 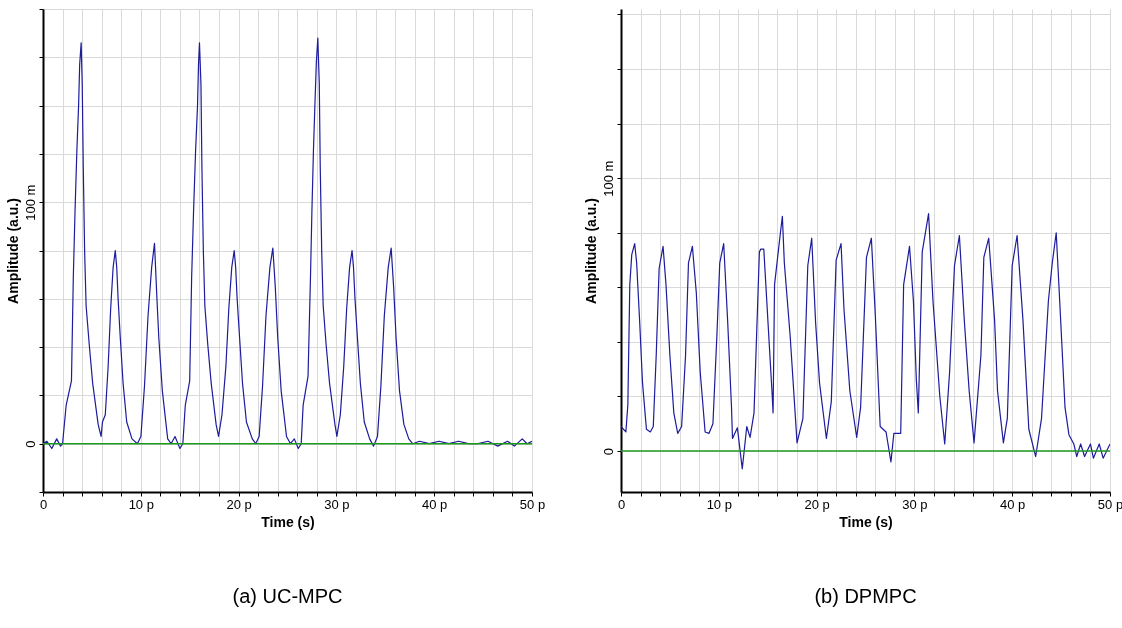 What do you see at coordinates (287, 596) in the screenshot?
I see `text: (a) UC-MPC` at bounding box center [287, 596].